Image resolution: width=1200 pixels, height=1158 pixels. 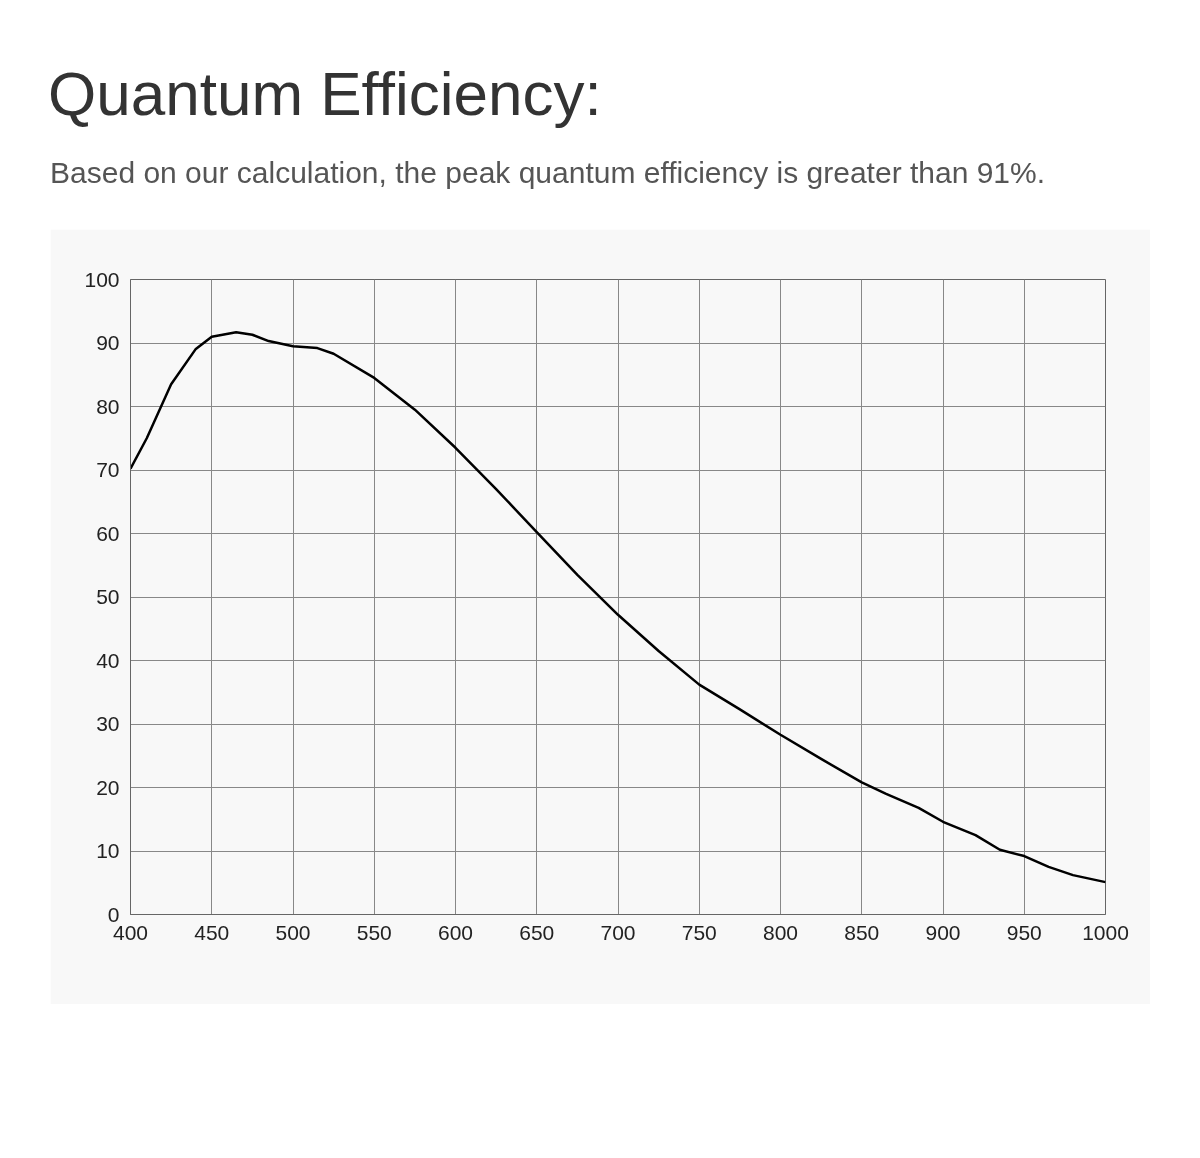 What do you see at coordinates (108, 406) in the screenshot?
I see `y-tick-label: 80` at bounding box center [108, 406].